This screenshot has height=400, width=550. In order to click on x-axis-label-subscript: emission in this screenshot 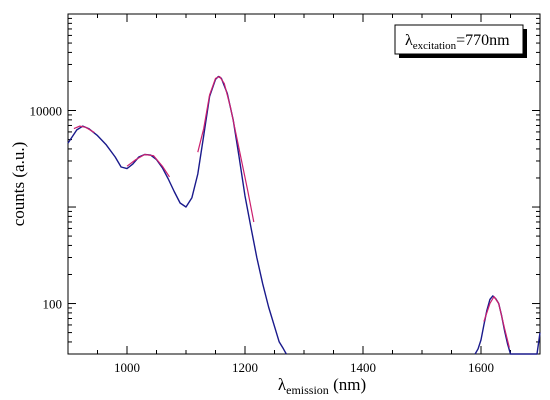, I will do `click(307, 390)`.